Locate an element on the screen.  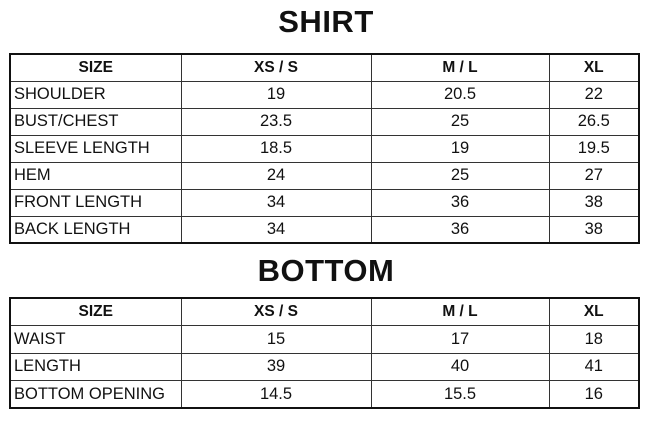
measurement-label: BUST/CHEST is located at coordinates (95, 121).